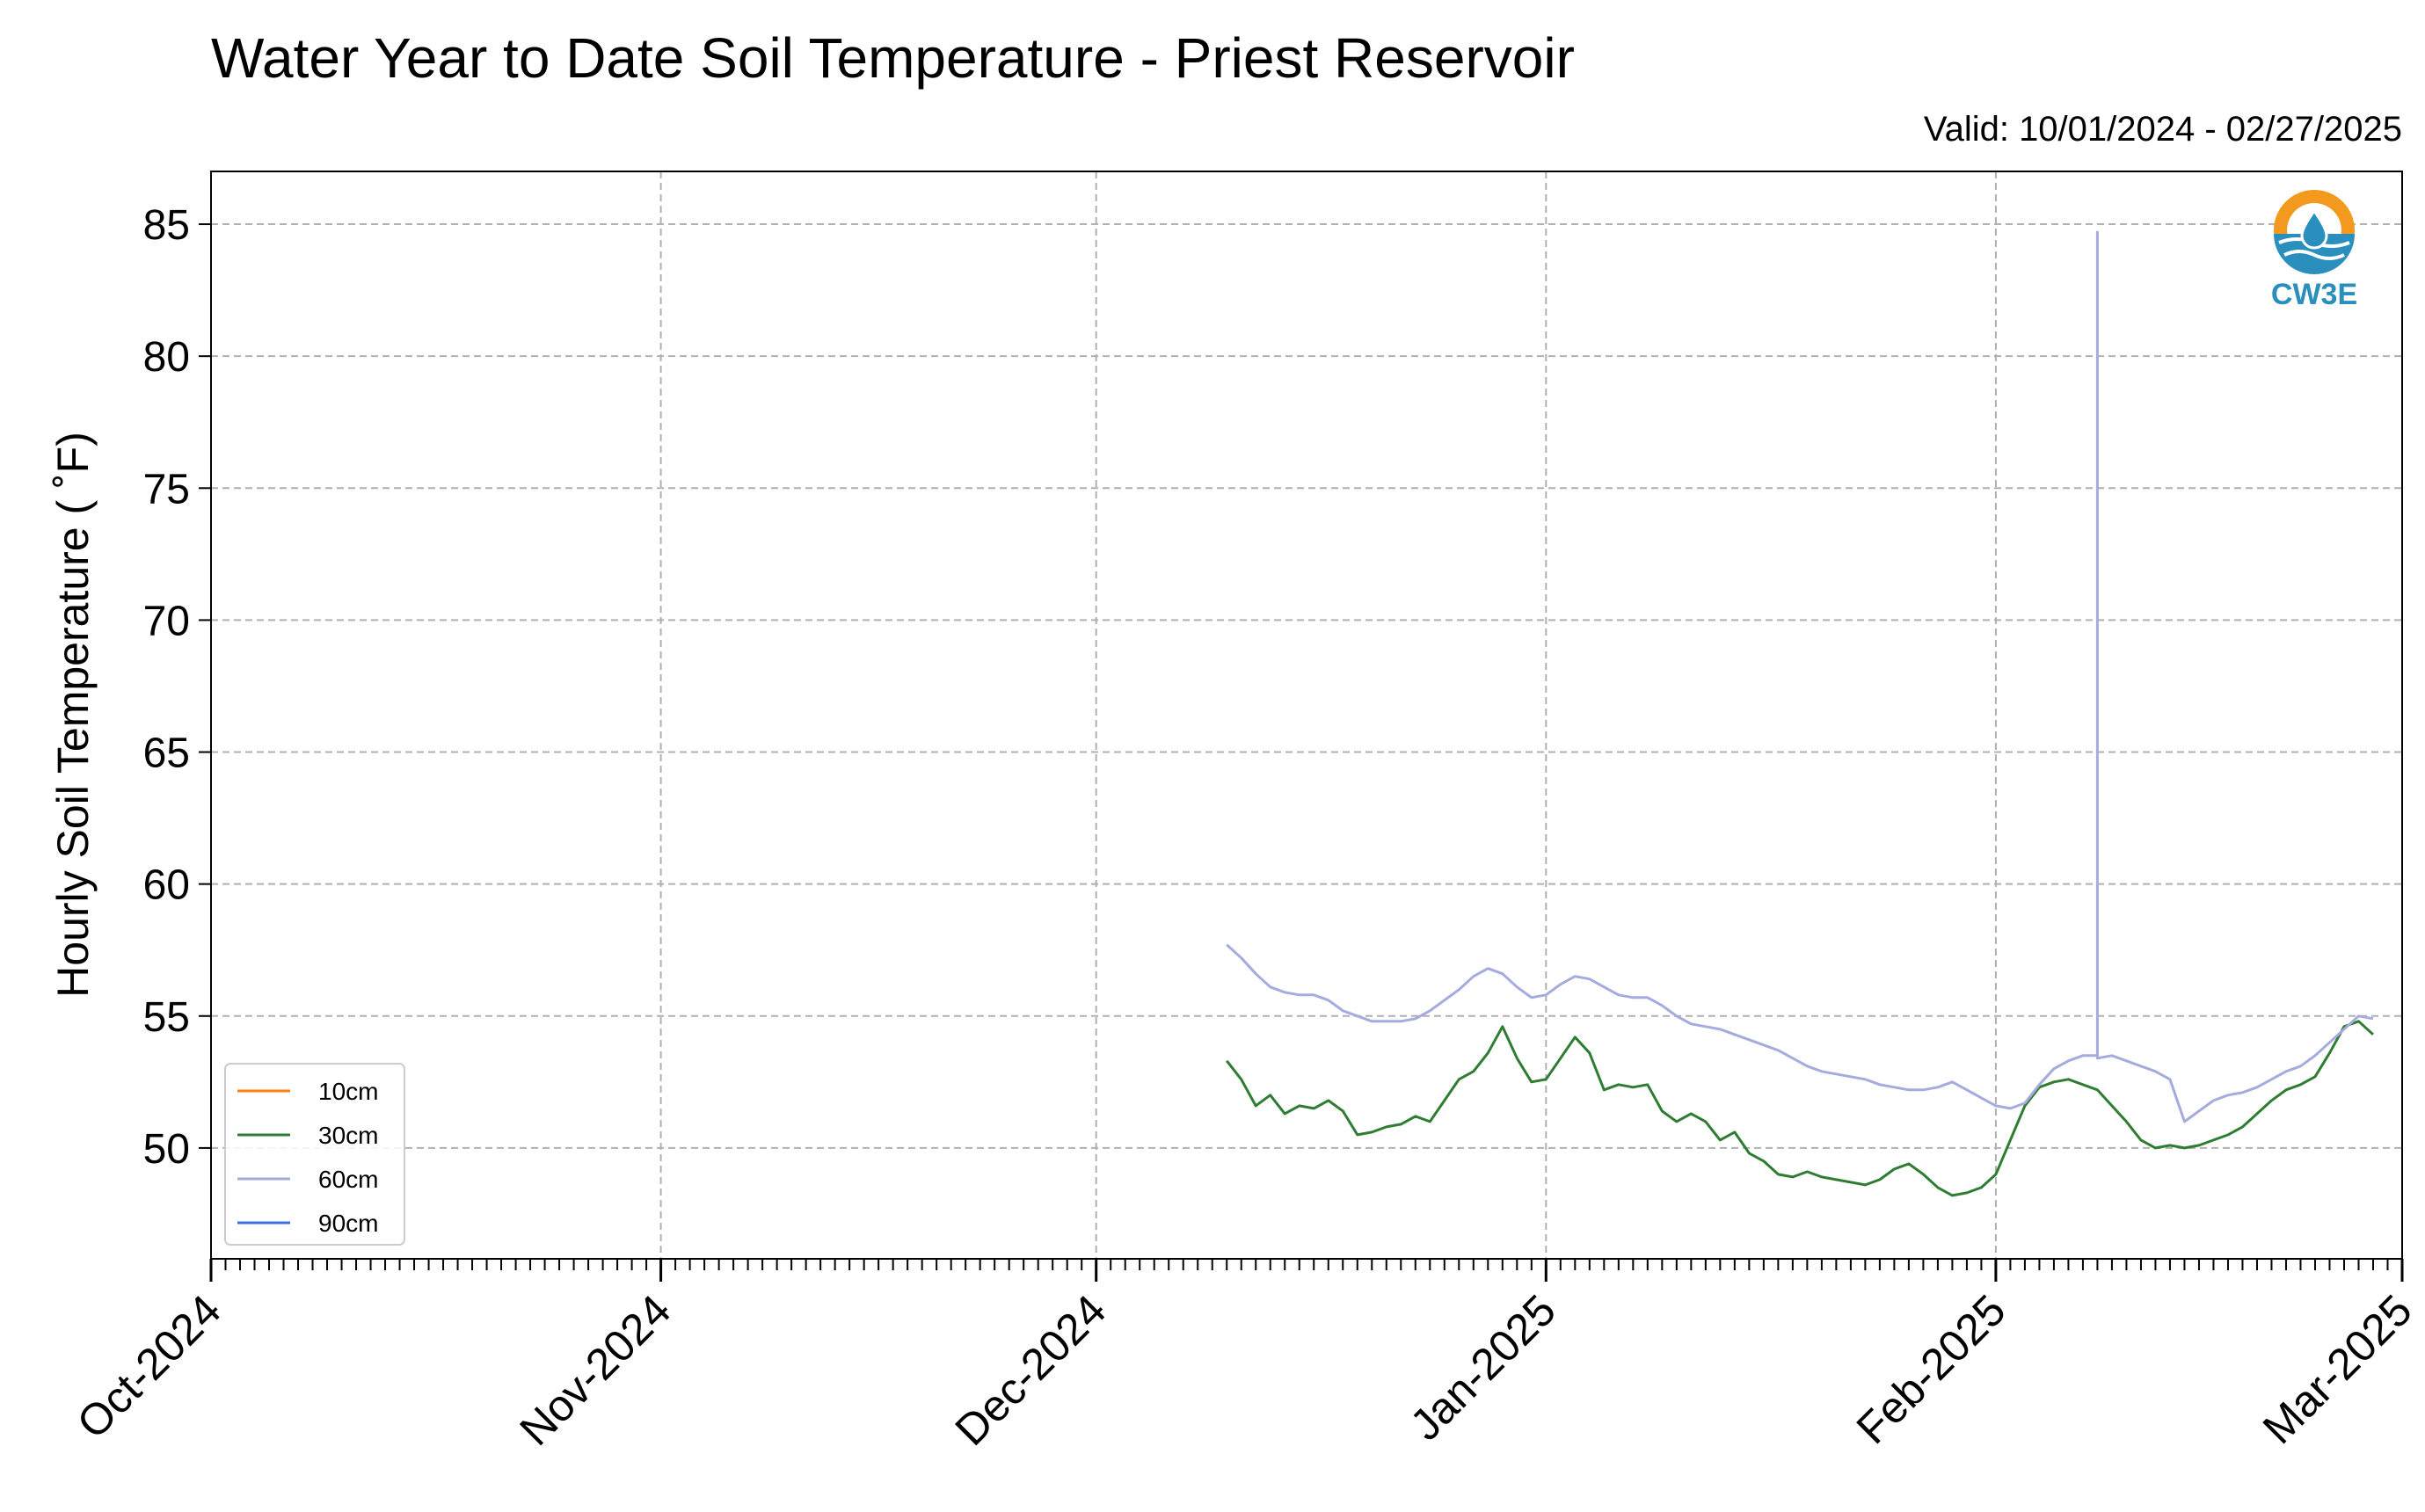 The height and width of the screenshot is (1512, 2425). I want to click on logo-label: CW3E, so click(2314, 295).